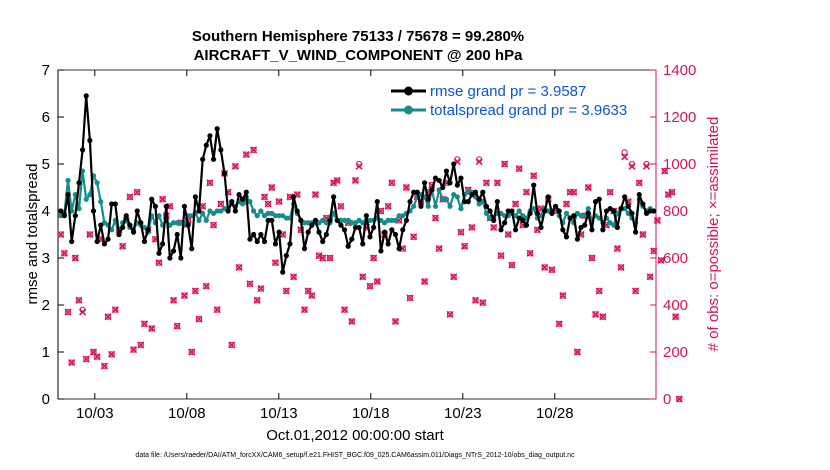 The height and width of the screenshot is (470, 830). What do you see at coordinates (355, 435) in the screenshot?
I see `x-axis-label: Oct.01,2012 00:00:00 start` at bounding box center [355, 435].